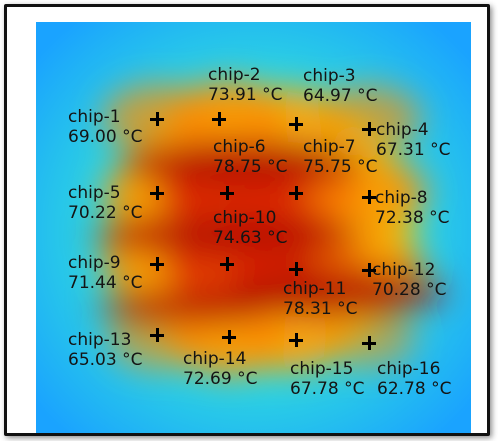 Image resolution: width=498 pixels, height=441 pixels. Describe the element at coordinates (219, 119) in the screenshot. I see `chip-2-marker` at that location.